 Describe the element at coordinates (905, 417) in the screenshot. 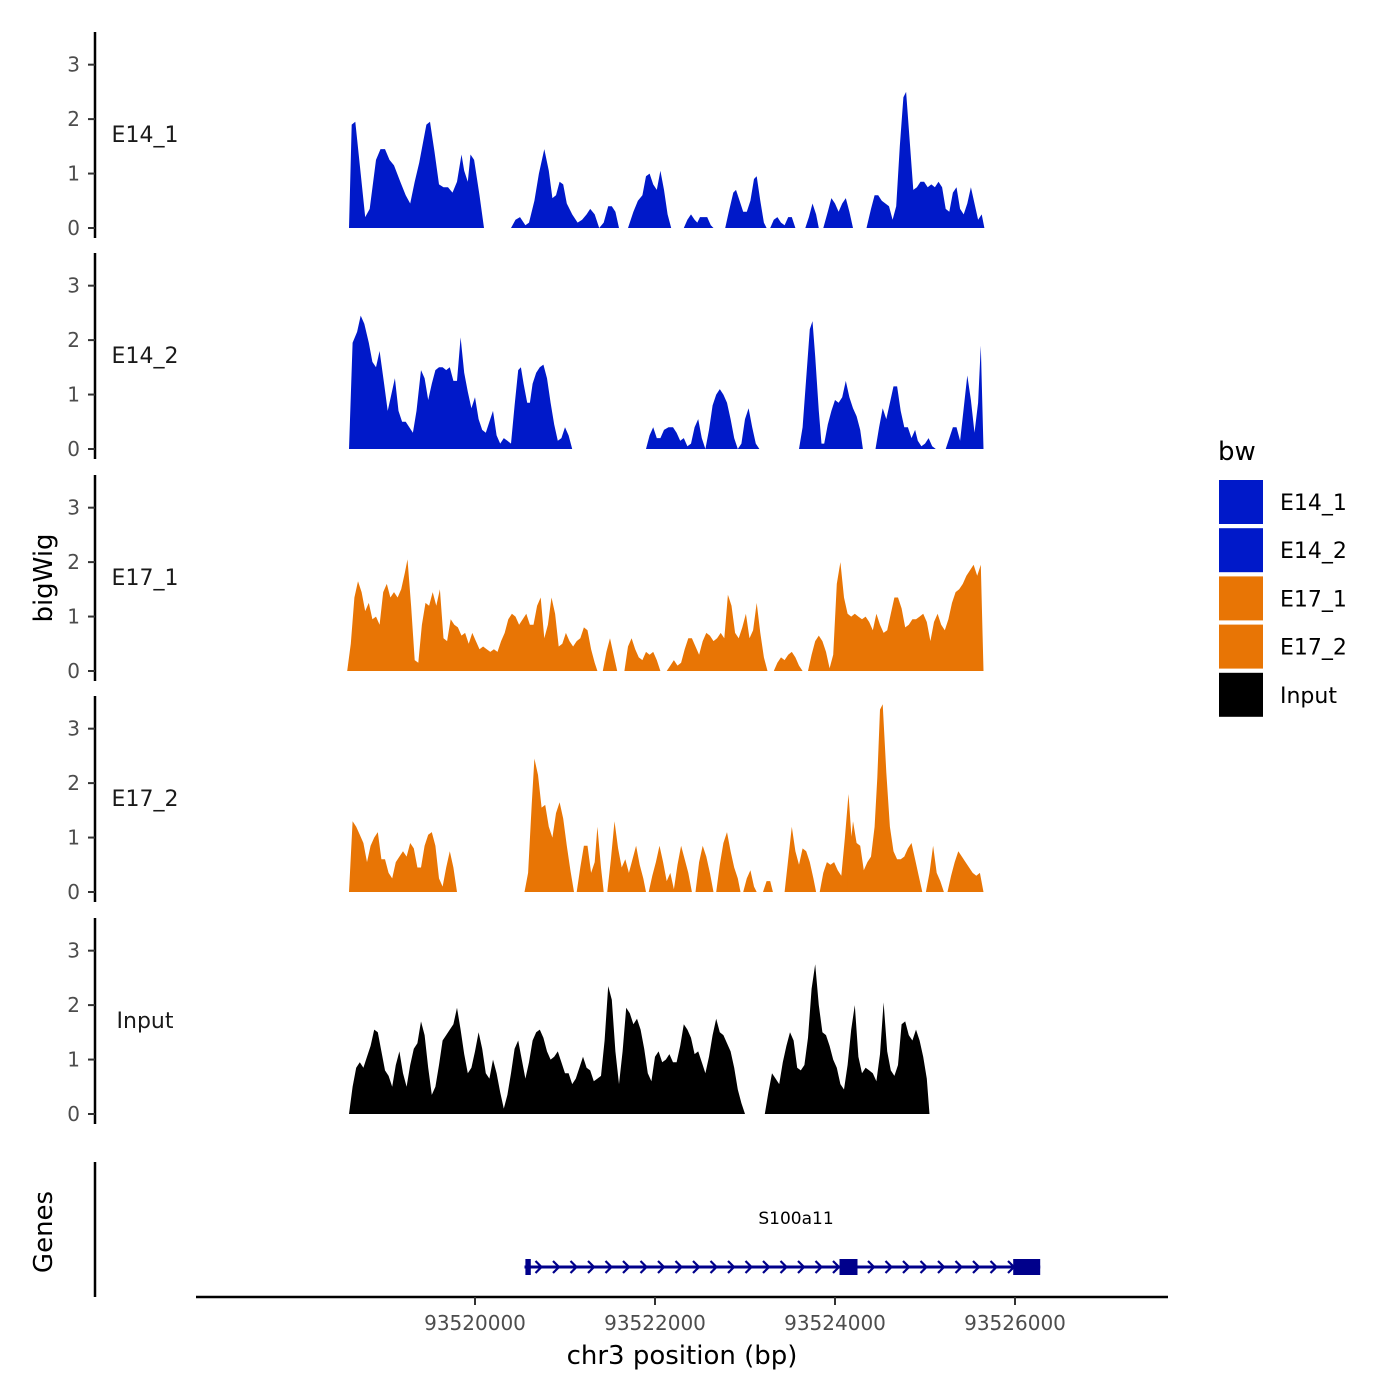

I see `area-segment-e14-2e` at that location.